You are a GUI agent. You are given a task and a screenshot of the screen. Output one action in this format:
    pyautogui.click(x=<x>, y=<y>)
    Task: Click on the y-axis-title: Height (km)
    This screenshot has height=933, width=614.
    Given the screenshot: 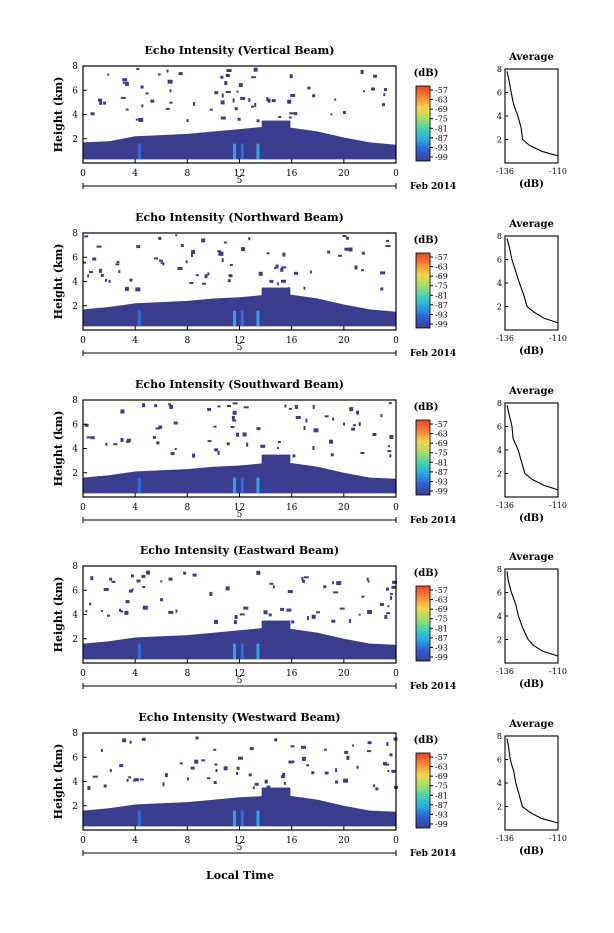 What is the action you would take?
    pyautogui.click(x=58, y=615)
    